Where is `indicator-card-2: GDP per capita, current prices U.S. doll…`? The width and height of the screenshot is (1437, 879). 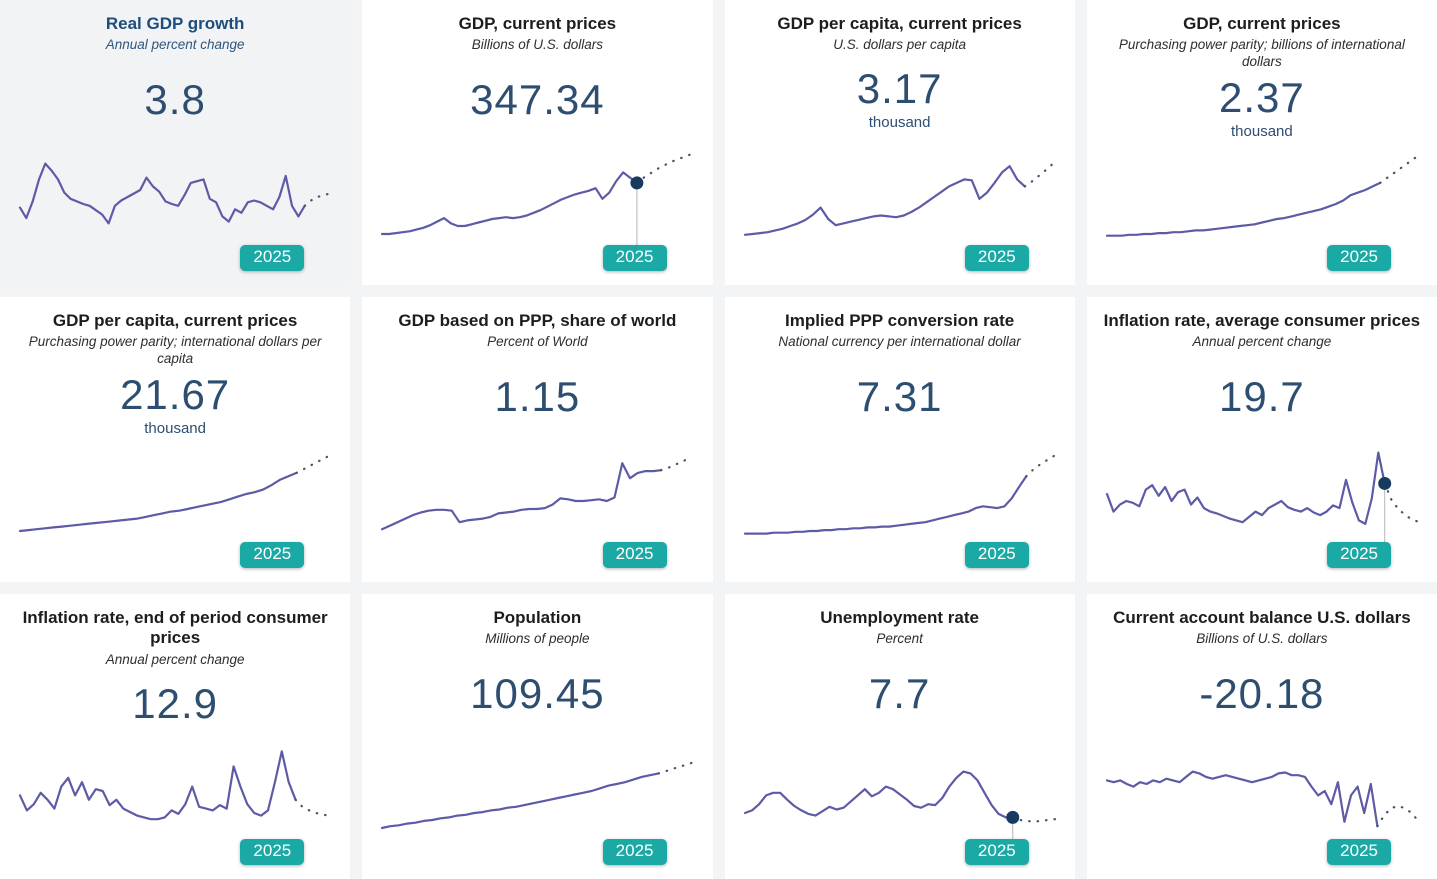 indicator-card-2: GDP per capita, current prices U.S. doll… is located at coordinates (899, 142).